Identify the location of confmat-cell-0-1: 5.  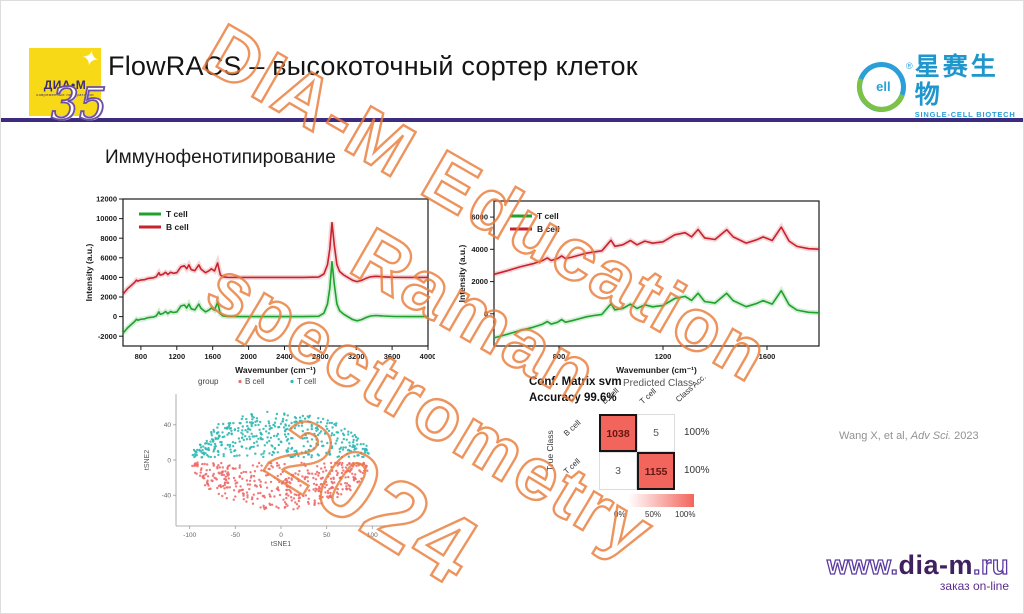
(656, 433).